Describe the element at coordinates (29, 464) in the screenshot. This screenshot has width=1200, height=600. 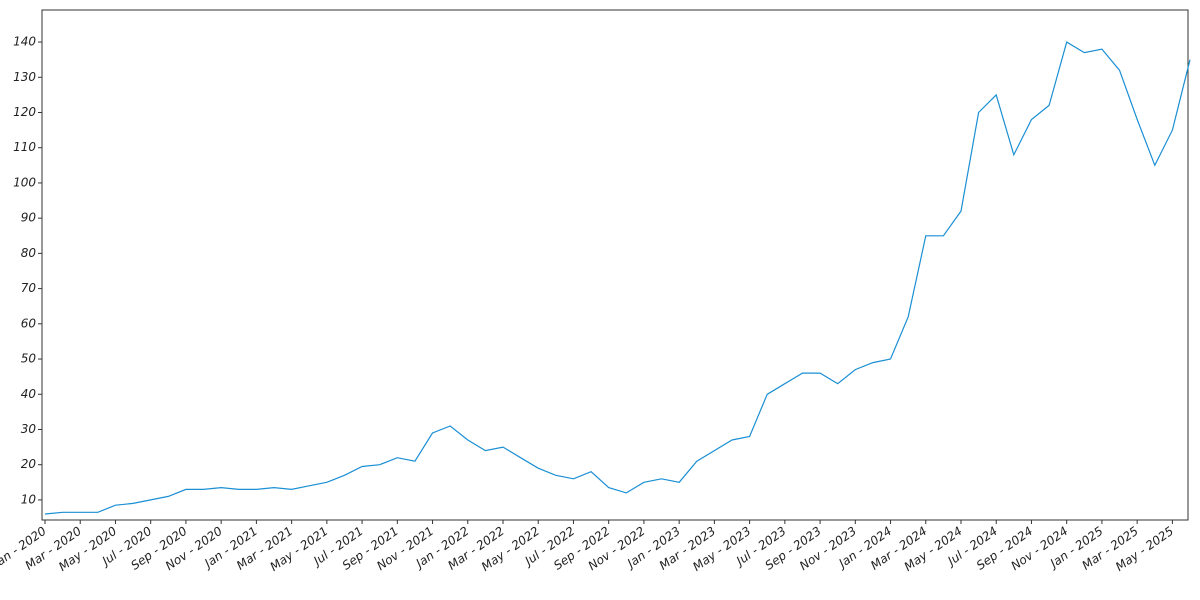
I see `y-tick-label: 20` at that location.